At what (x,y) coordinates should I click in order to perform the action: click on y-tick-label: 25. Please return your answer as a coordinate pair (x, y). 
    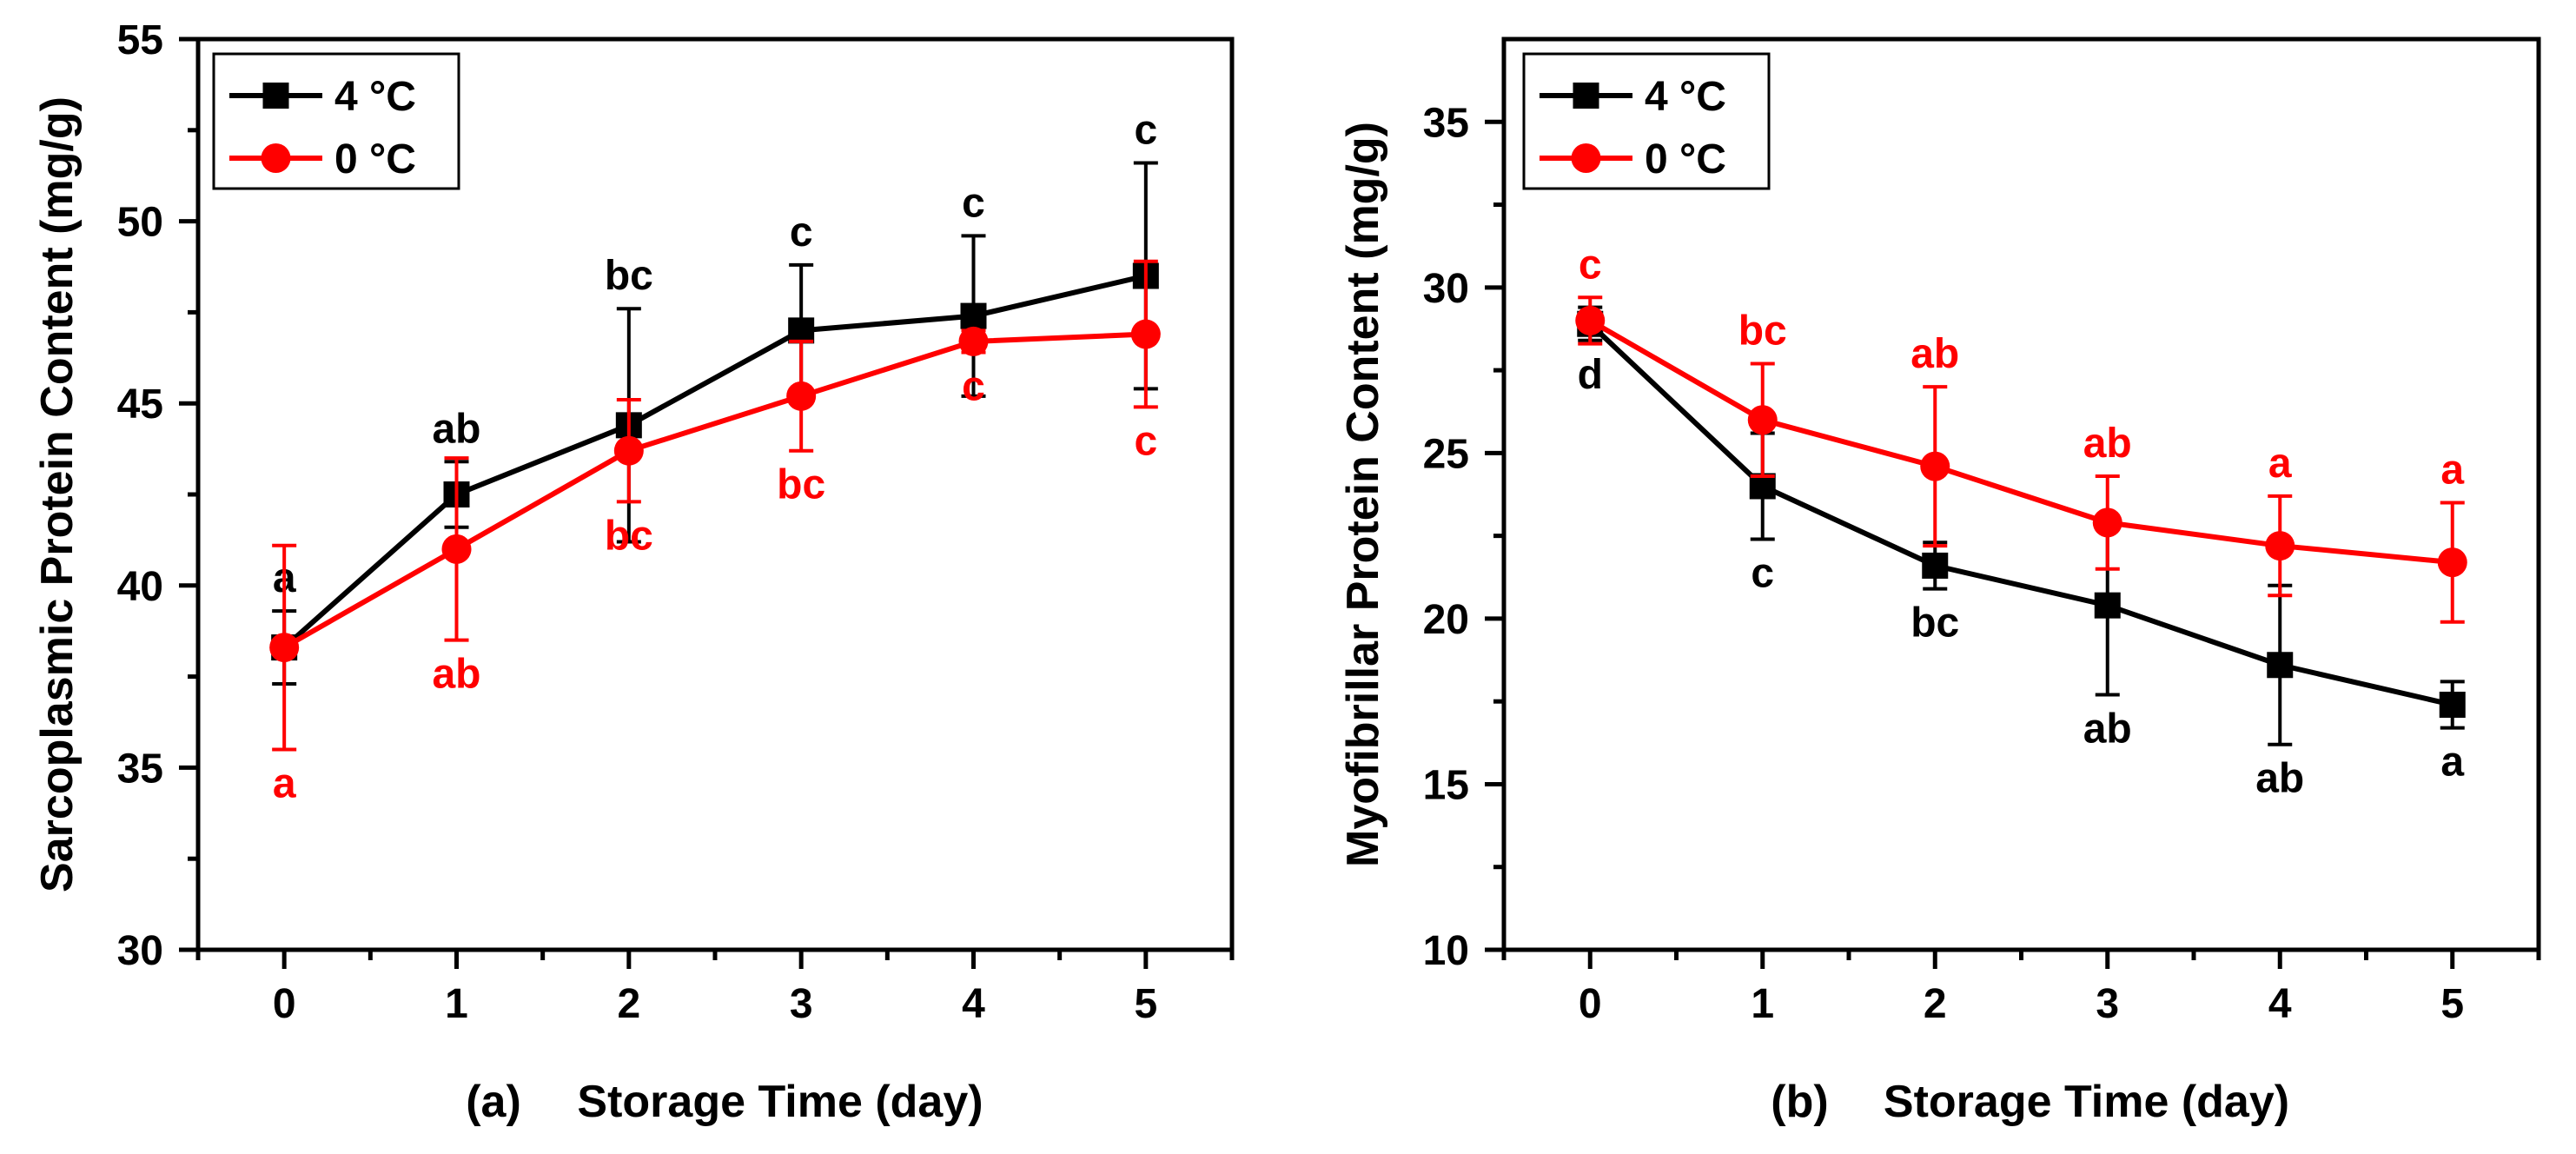
    Looking at the image, I should click on (1446, 454).